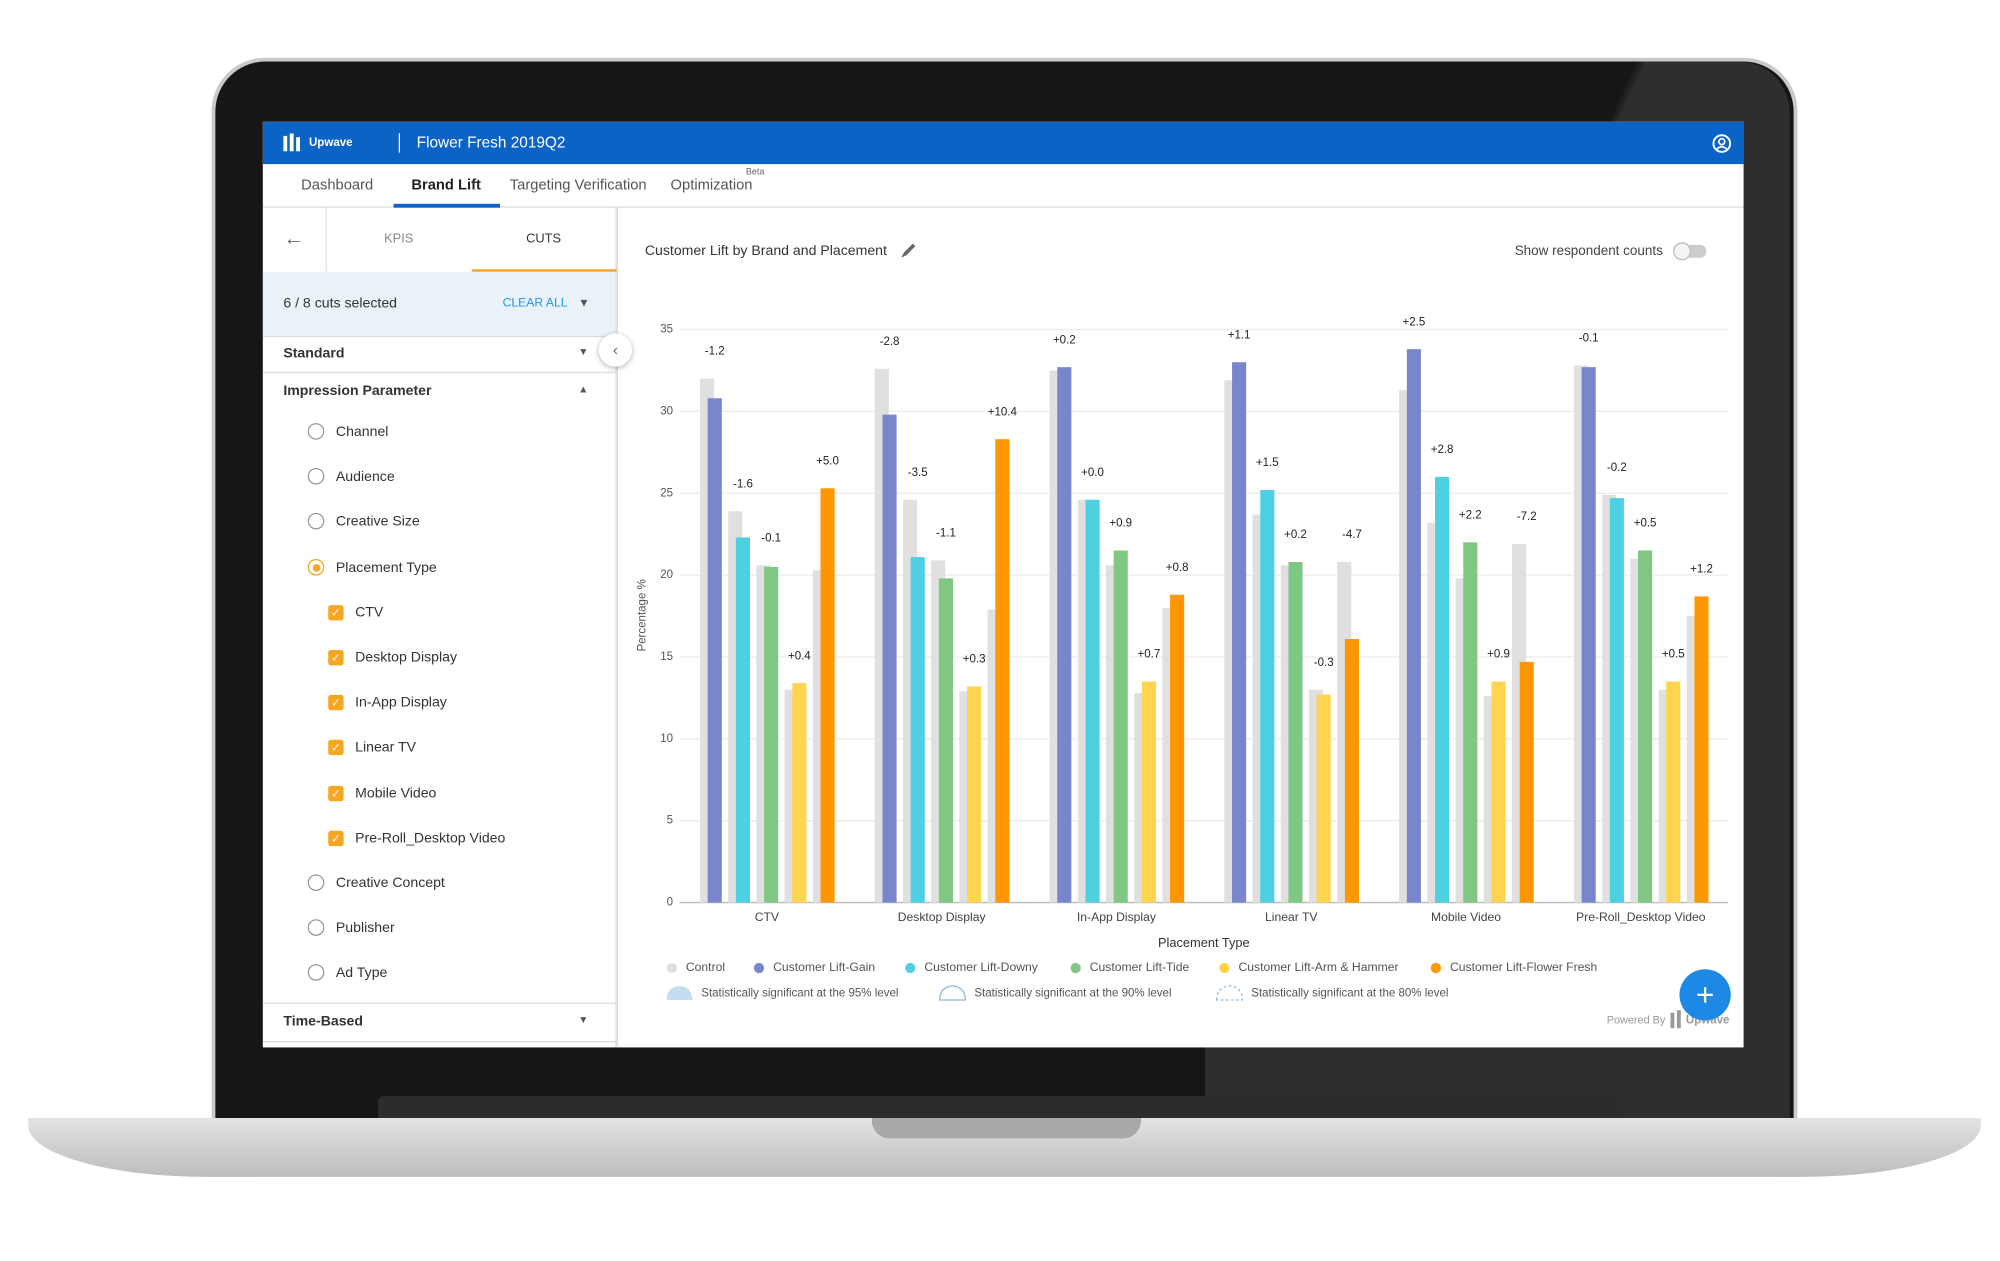 The image size is (2000, 1261). Describe the element at coordinates (439, 1003) in the screenshot. I see `divider` at that location.